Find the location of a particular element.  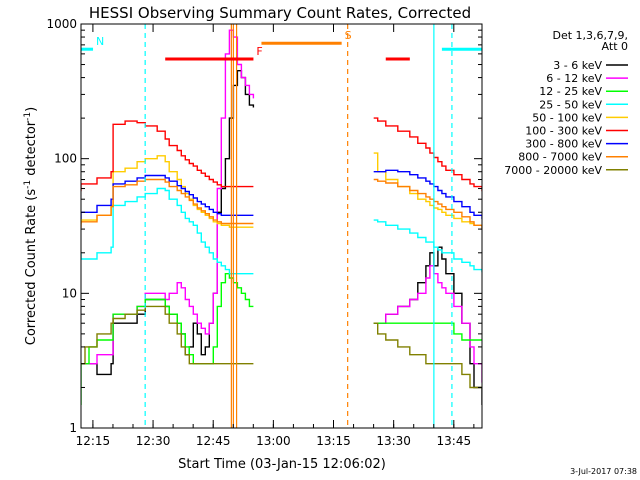

y-tick-label-1: 1 is located at coordinates (73, 428).